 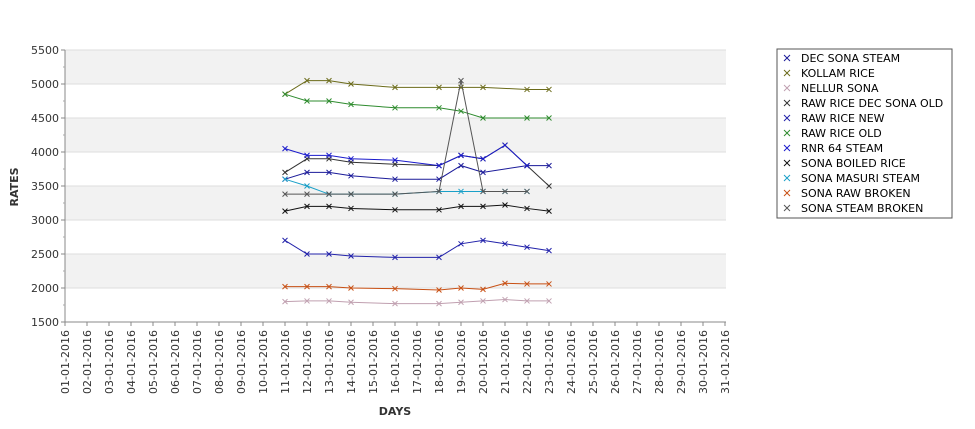 What do you see at coordinates (153, 362) in the screenshot?
I see `x-tick-label: 05-01-2016` at bounding box center [153, 362].